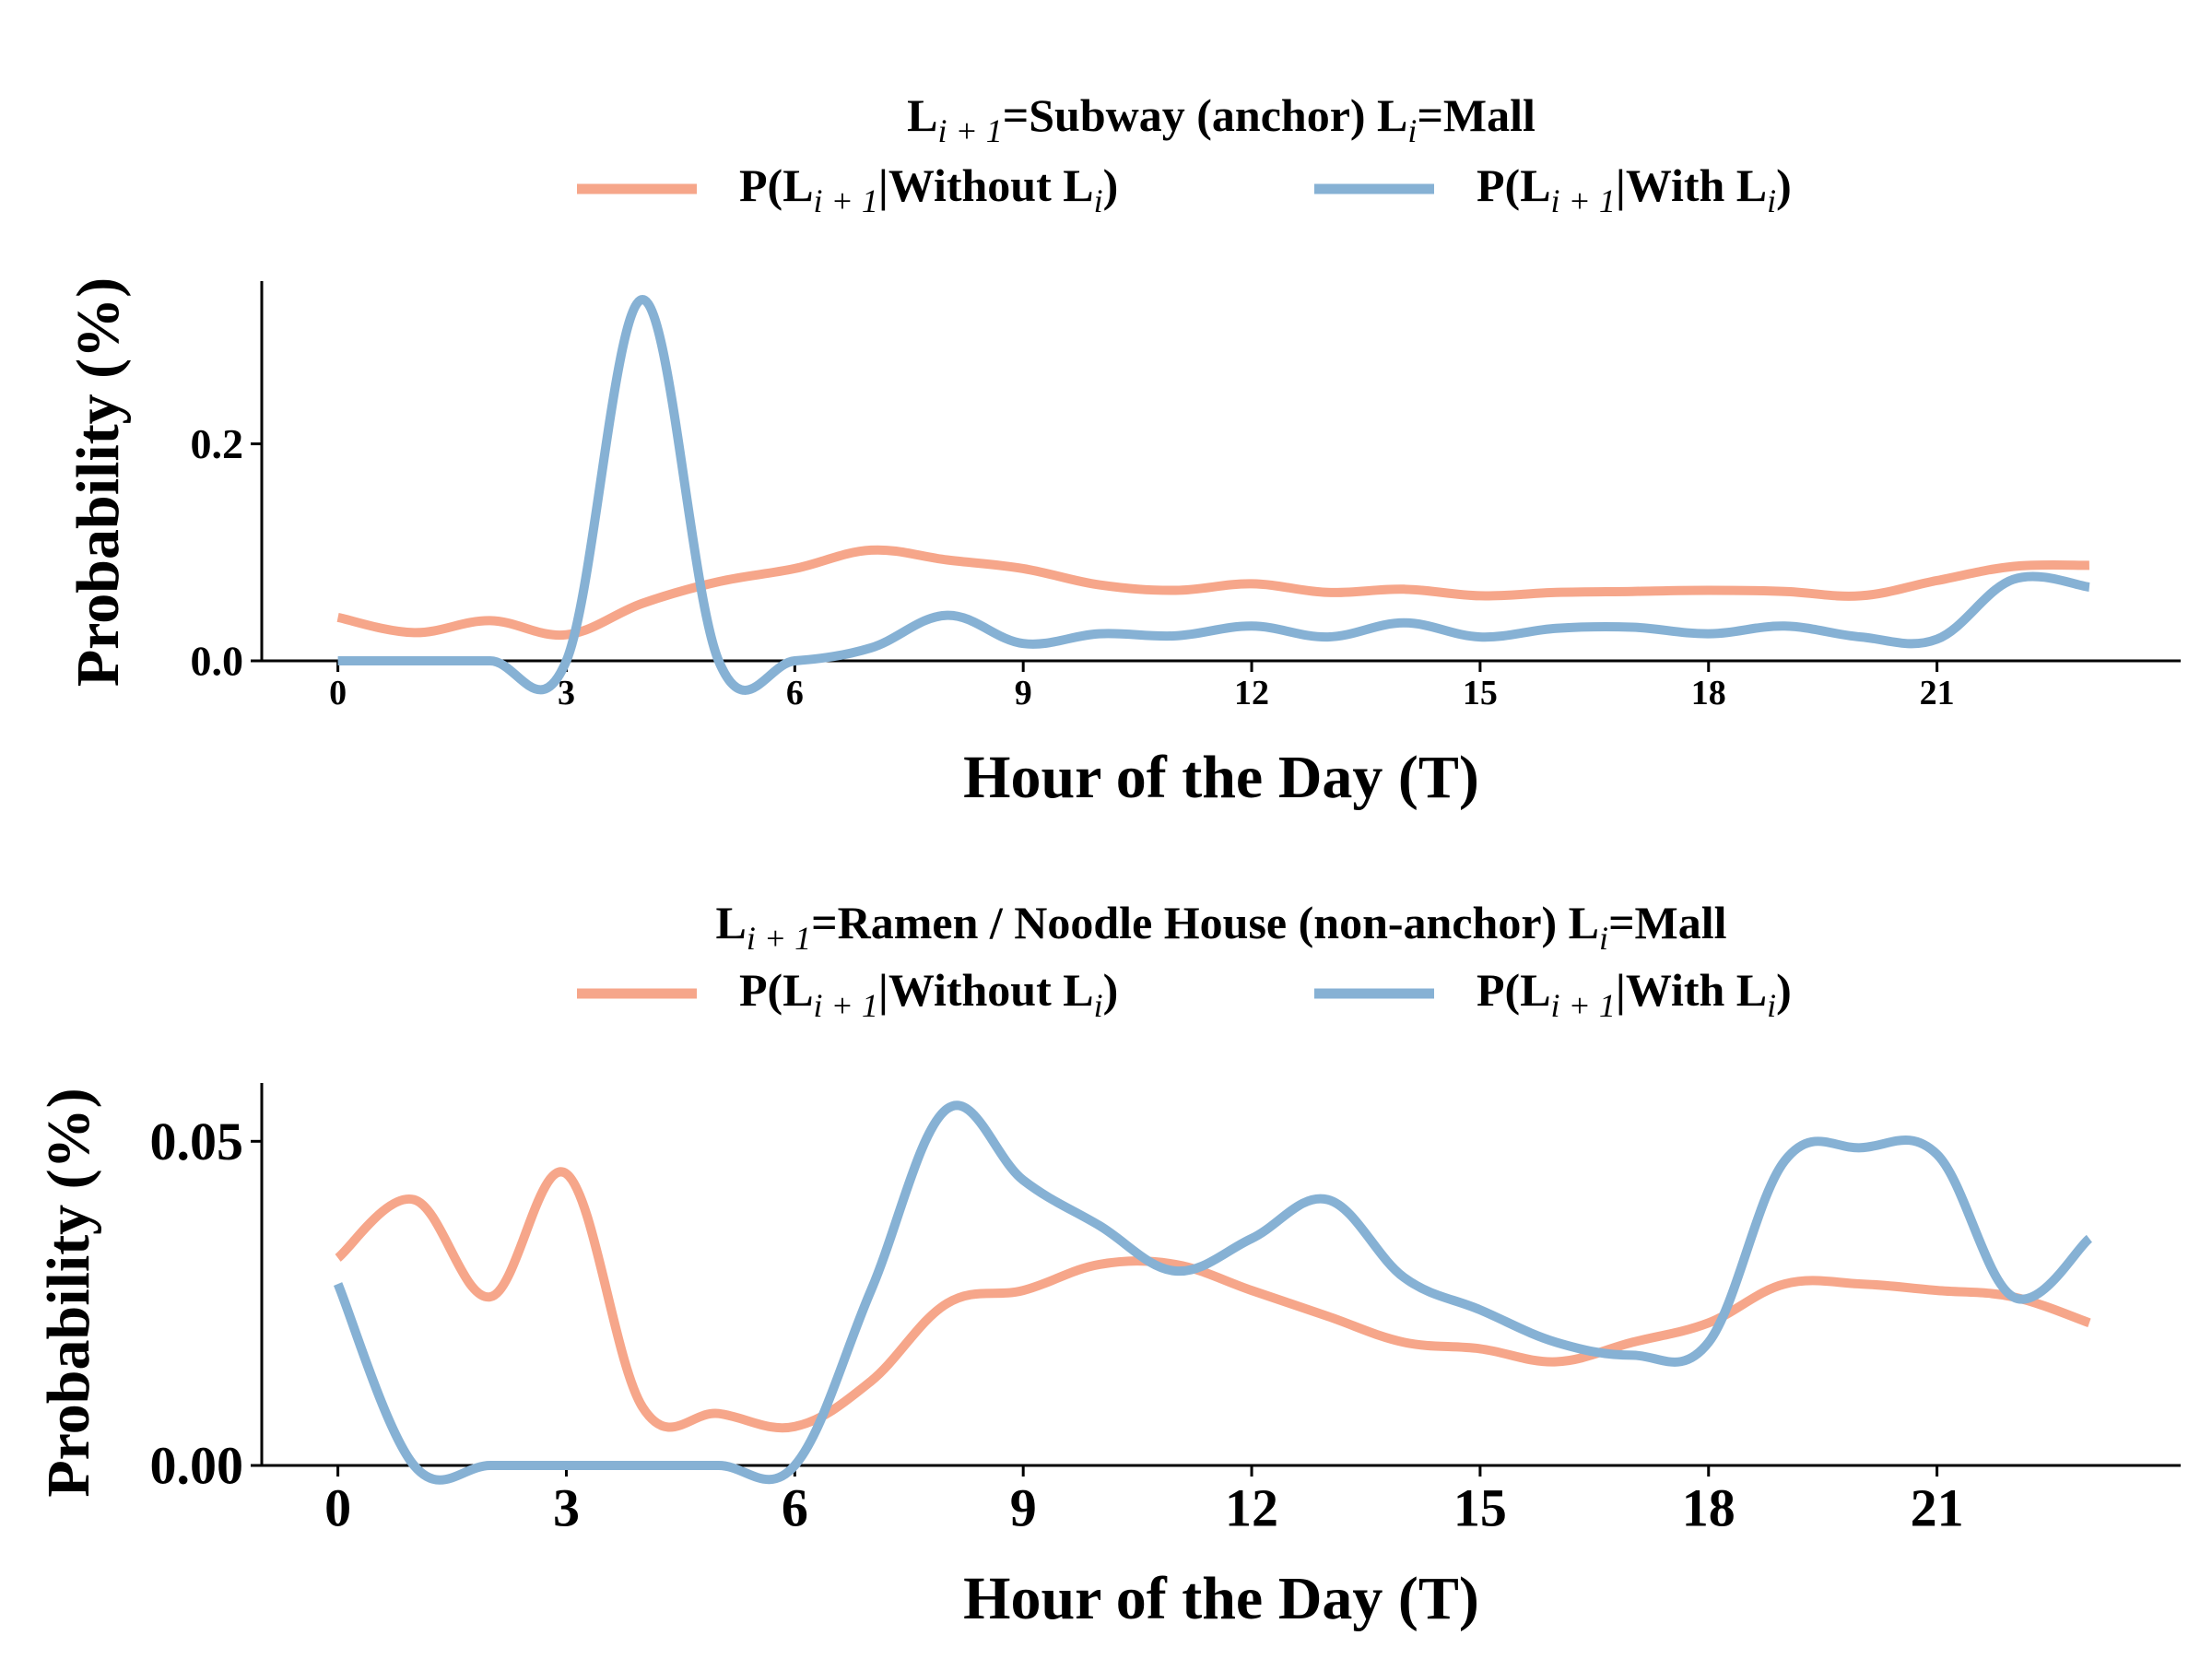  I want to click on y-tick-label: 0.0, so click(217, 661).